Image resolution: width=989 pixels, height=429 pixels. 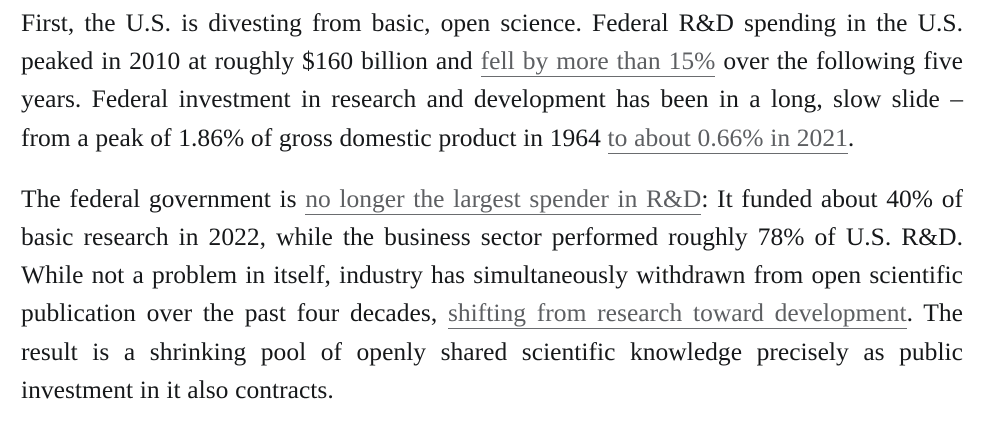 What do you see at coordinates (503, 199) in the screenshot?
I see `link-no-longer-the-largest-spender-in-rd: no longer the largest spender in R&D` at bounding box center [503, 199].